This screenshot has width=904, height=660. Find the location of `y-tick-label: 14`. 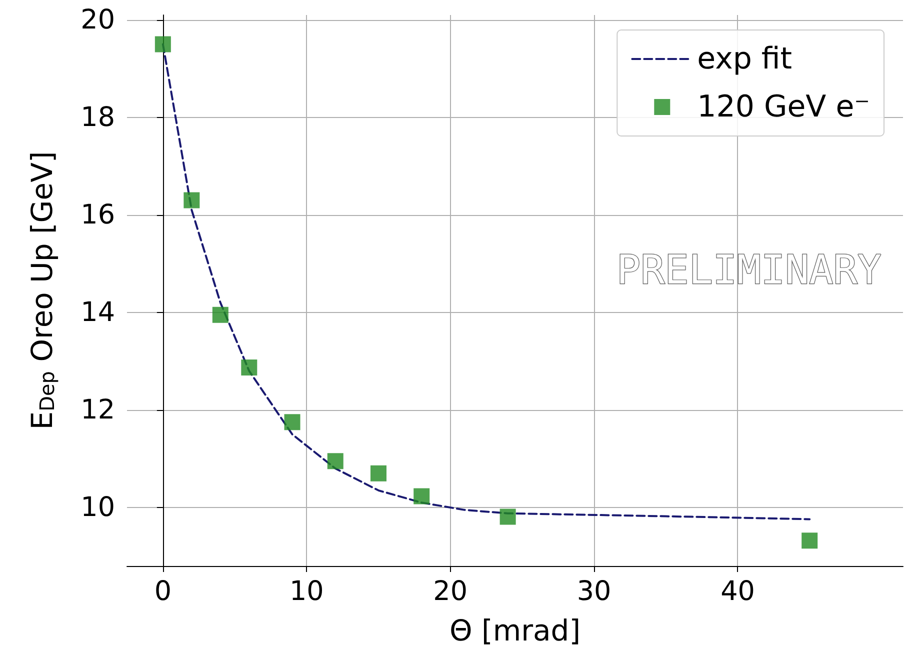

y-tick-label: 14 is located at coordinates (97, 312).